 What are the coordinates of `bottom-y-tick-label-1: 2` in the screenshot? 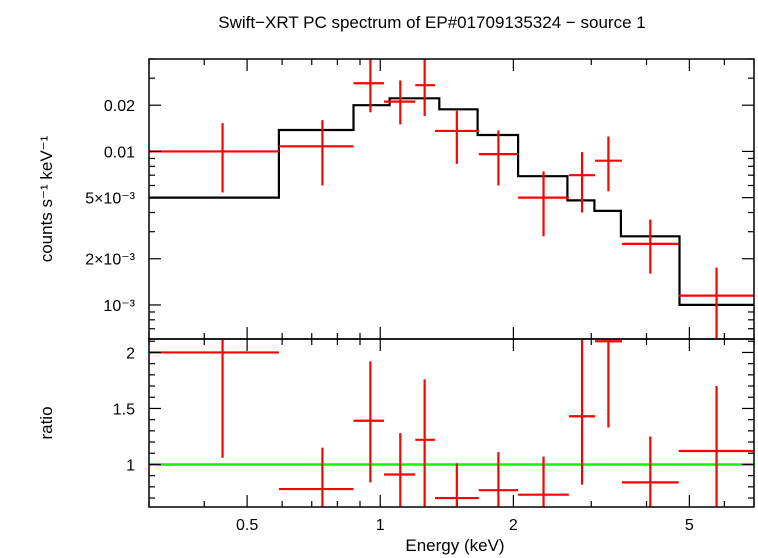 It's located at (130, 353).